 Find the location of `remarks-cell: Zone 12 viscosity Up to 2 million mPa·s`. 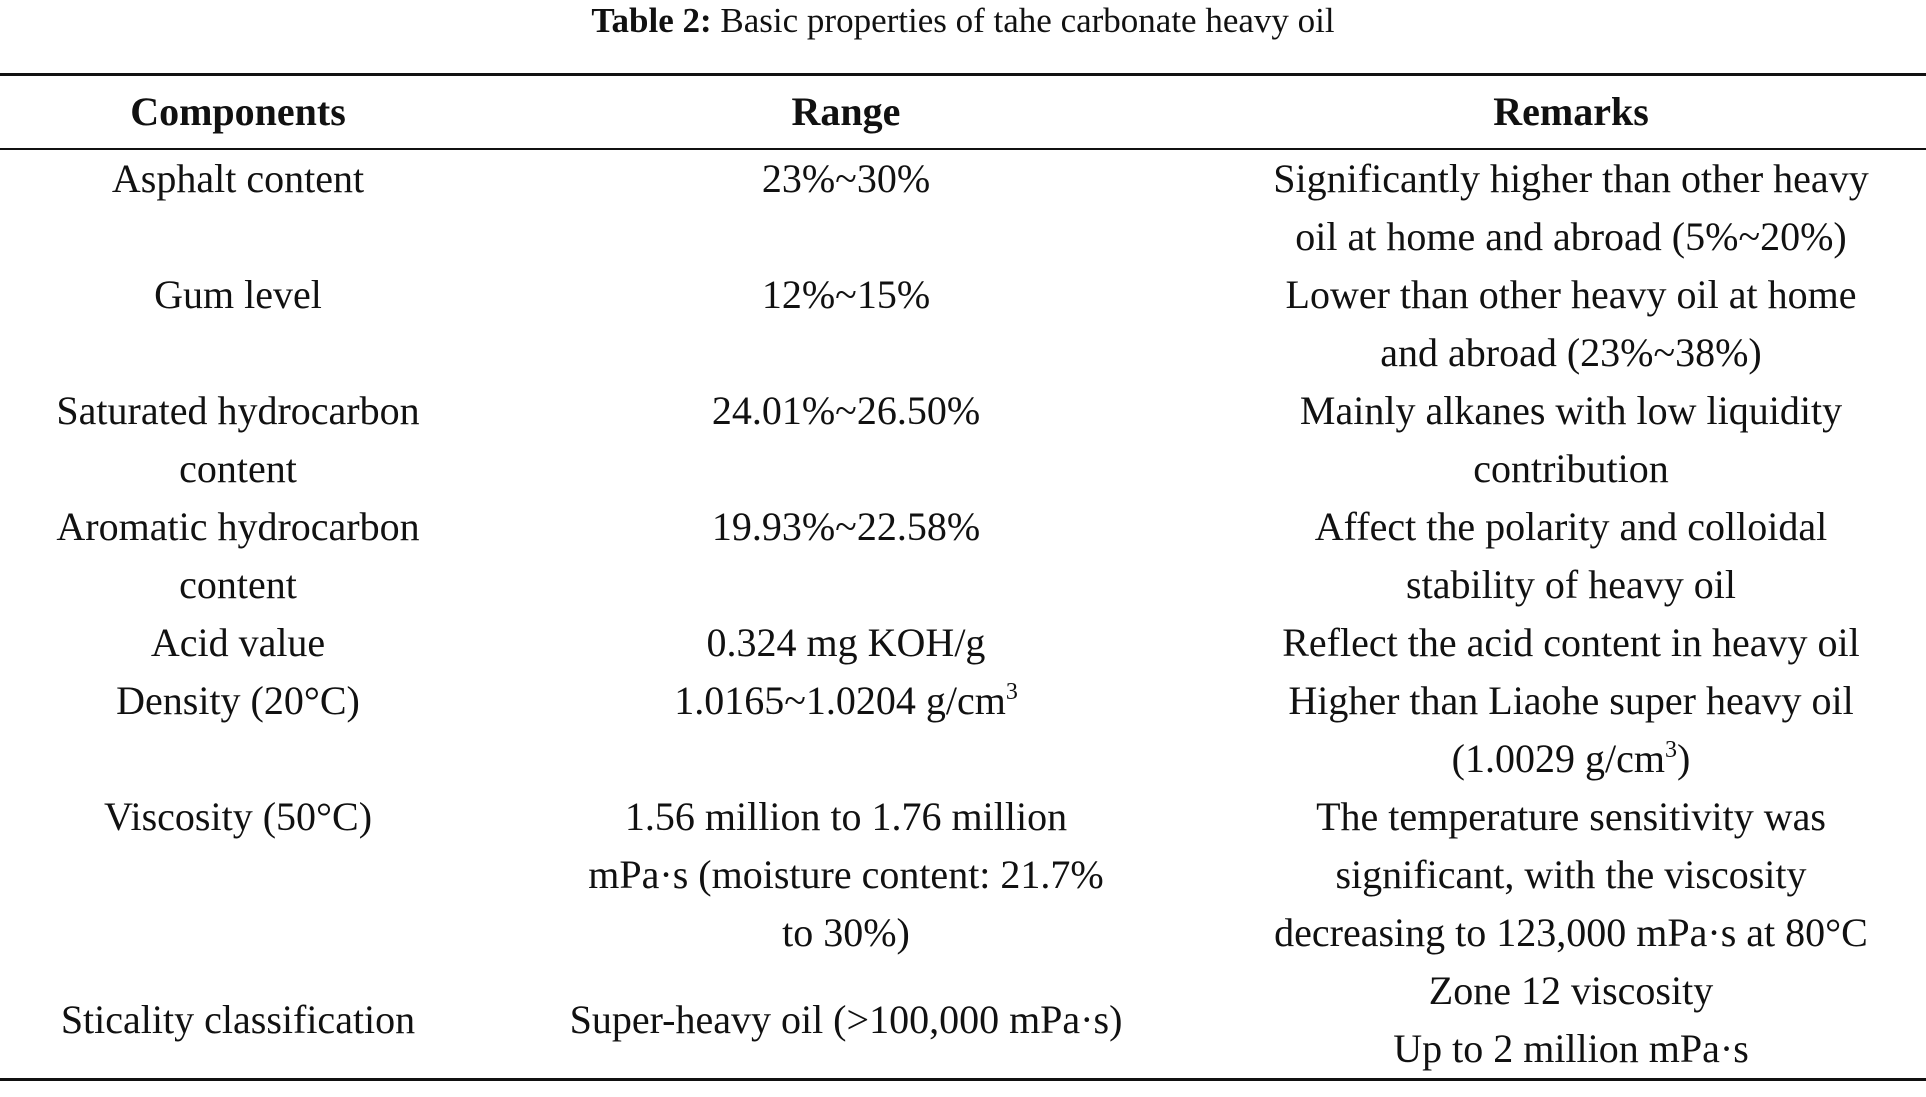

remarks-cell: Zone 12 viscosity Up to 2 million mPa·s is located at coordinates (1571, 1021).